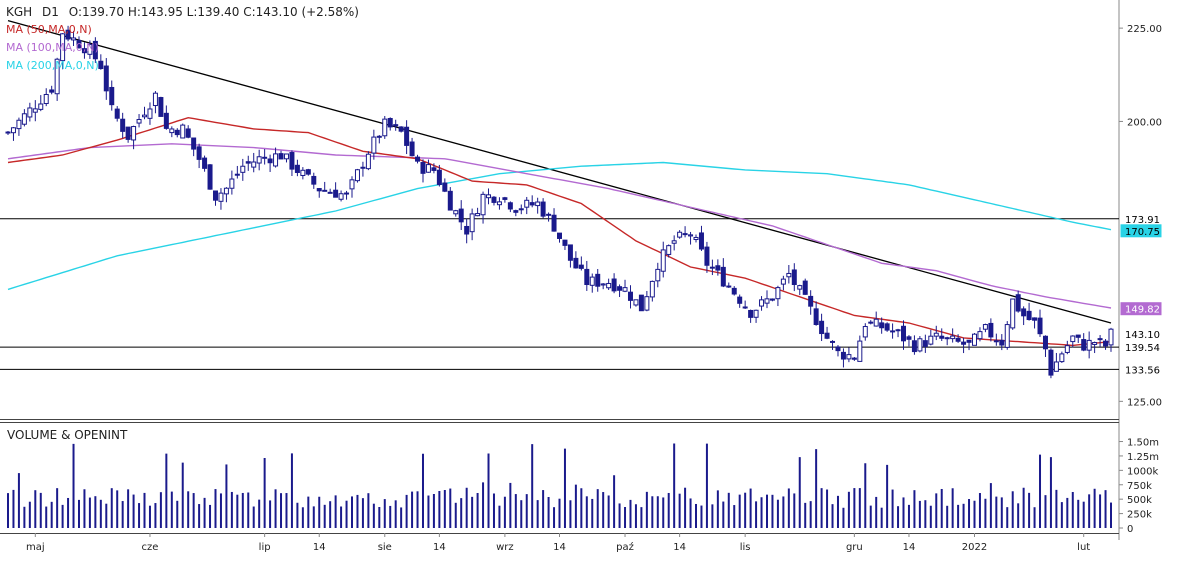 The width and height of the screenshot is (1182, 563). I want to click on time-tick-label: 14, so click(679, 547).